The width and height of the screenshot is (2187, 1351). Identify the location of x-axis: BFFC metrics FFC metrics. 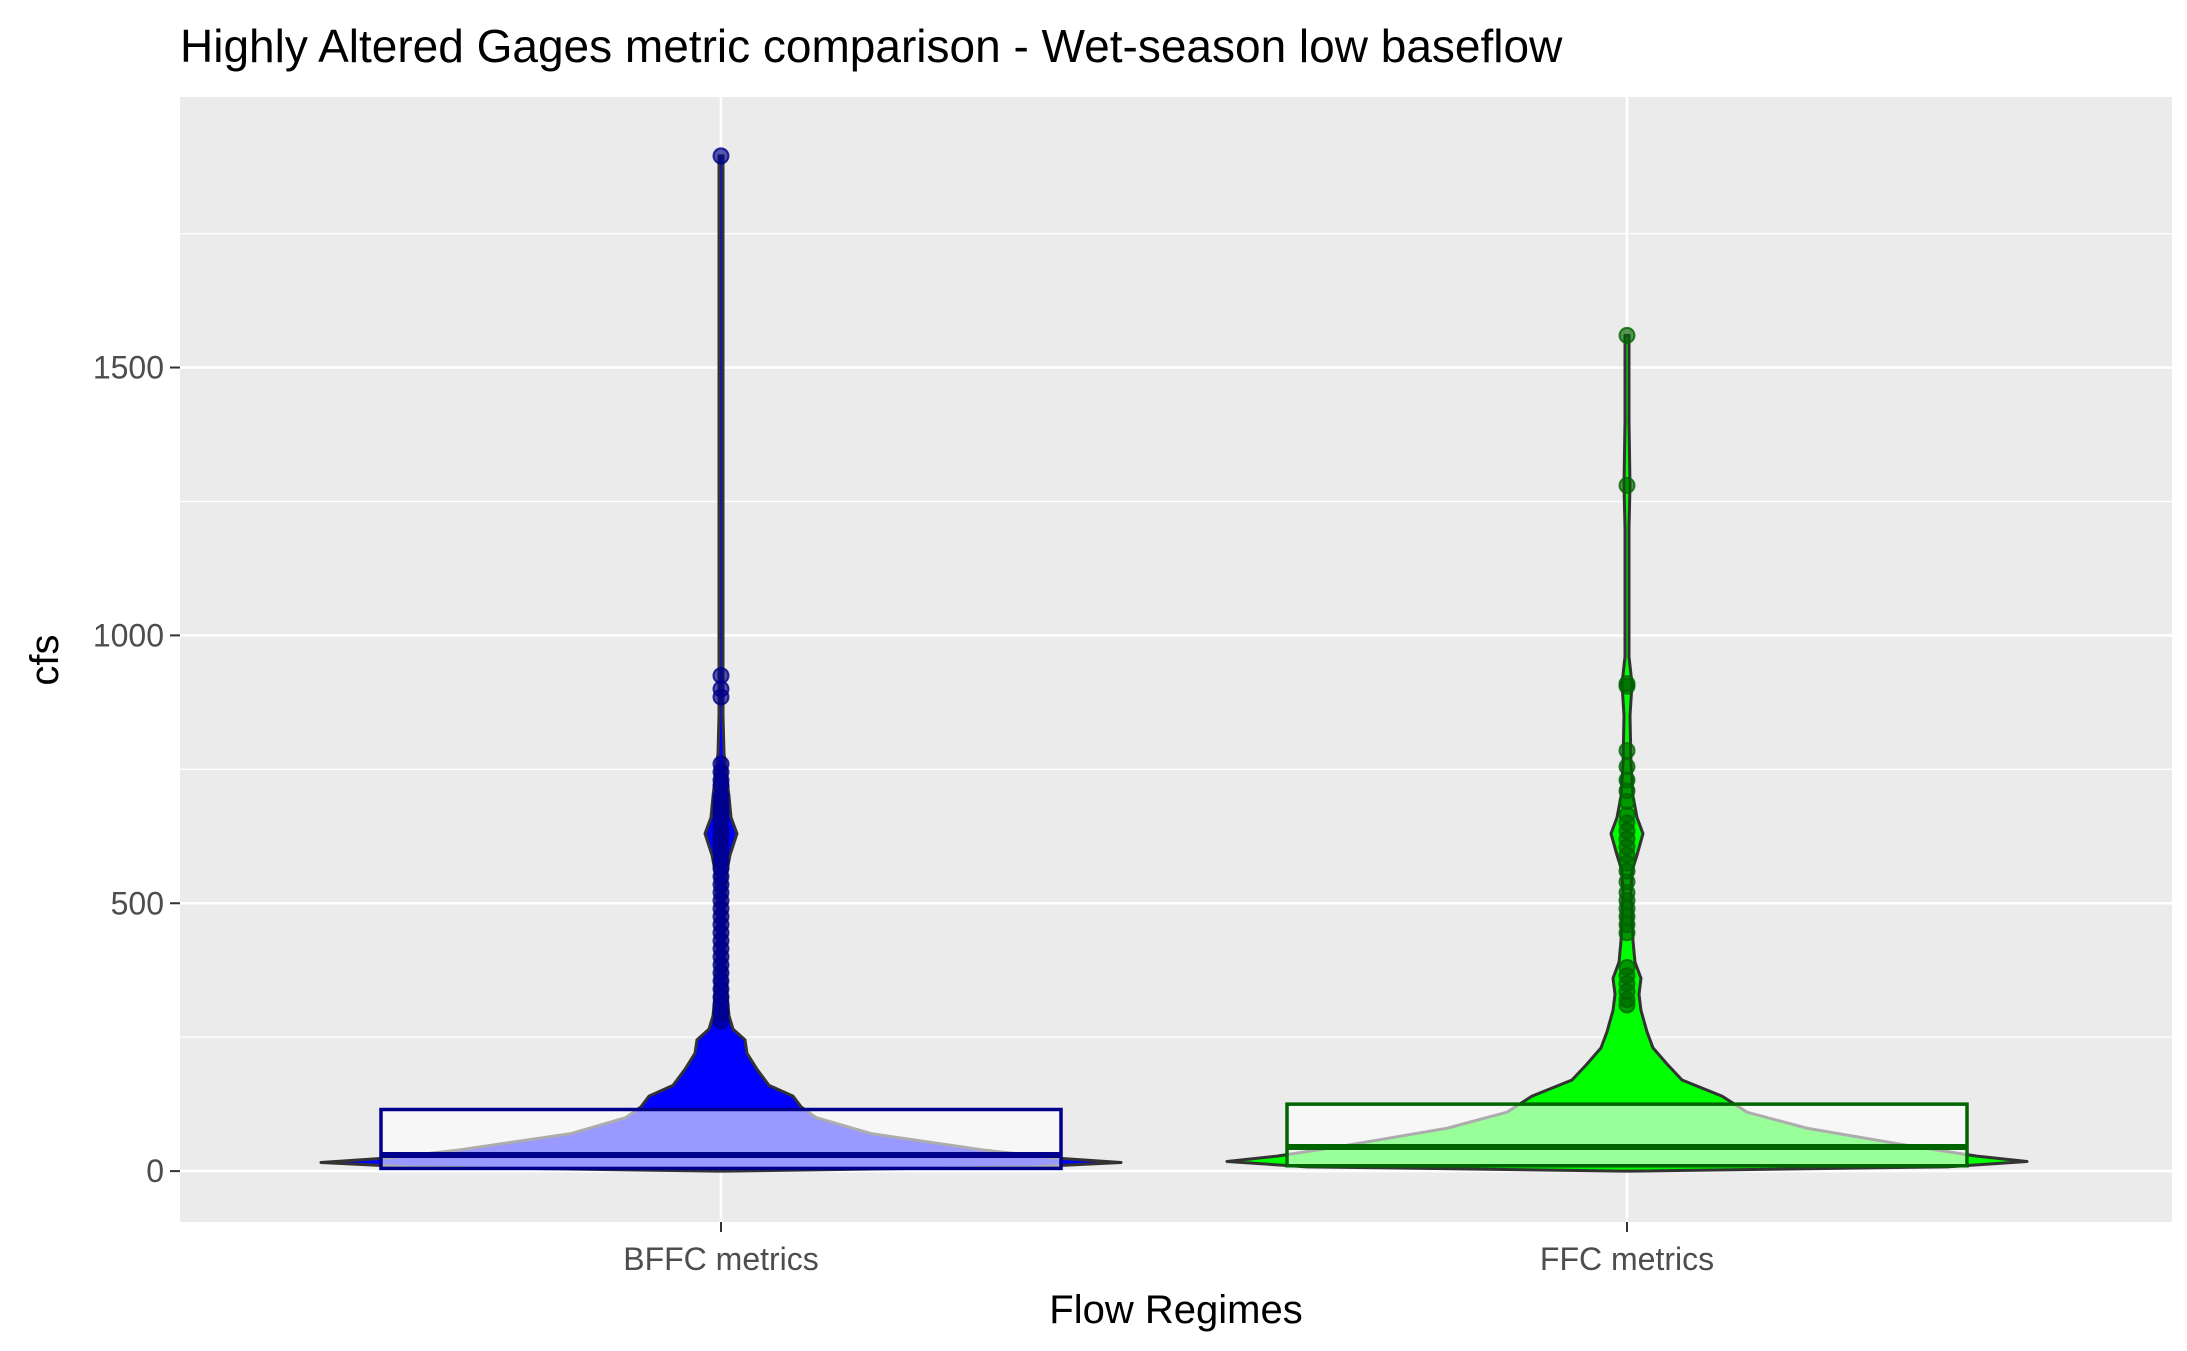
(1168, 1249).